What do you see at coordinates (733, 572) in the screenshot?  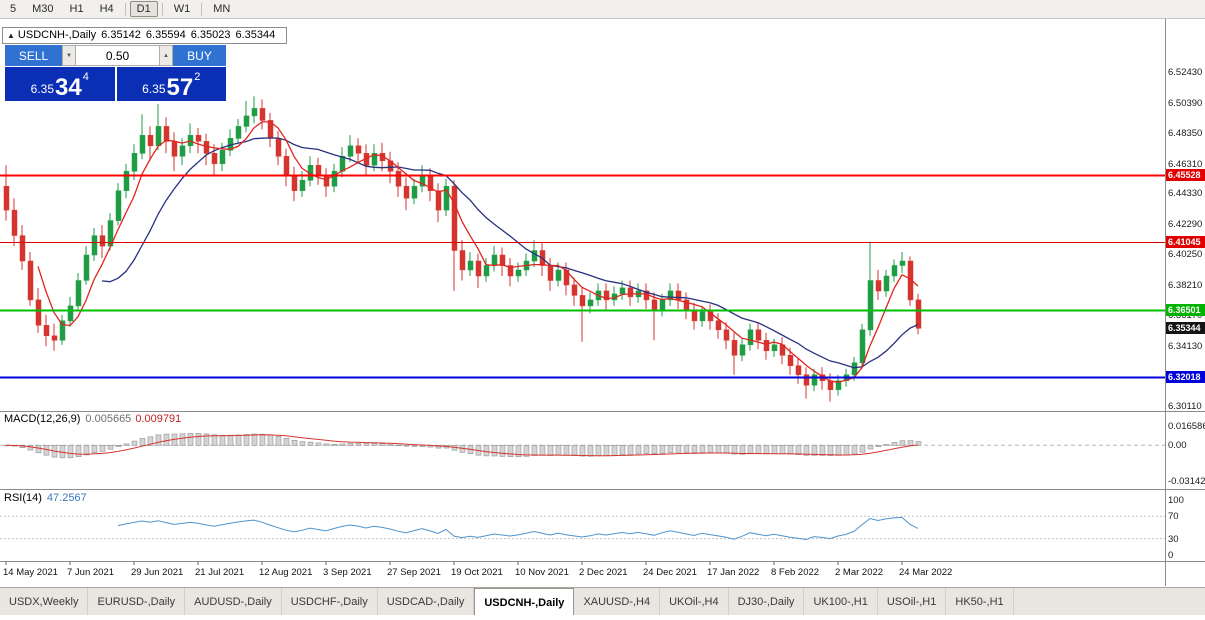 I see `date-axis-label: 17 Jan 2022` at bounding box center [733, 572].